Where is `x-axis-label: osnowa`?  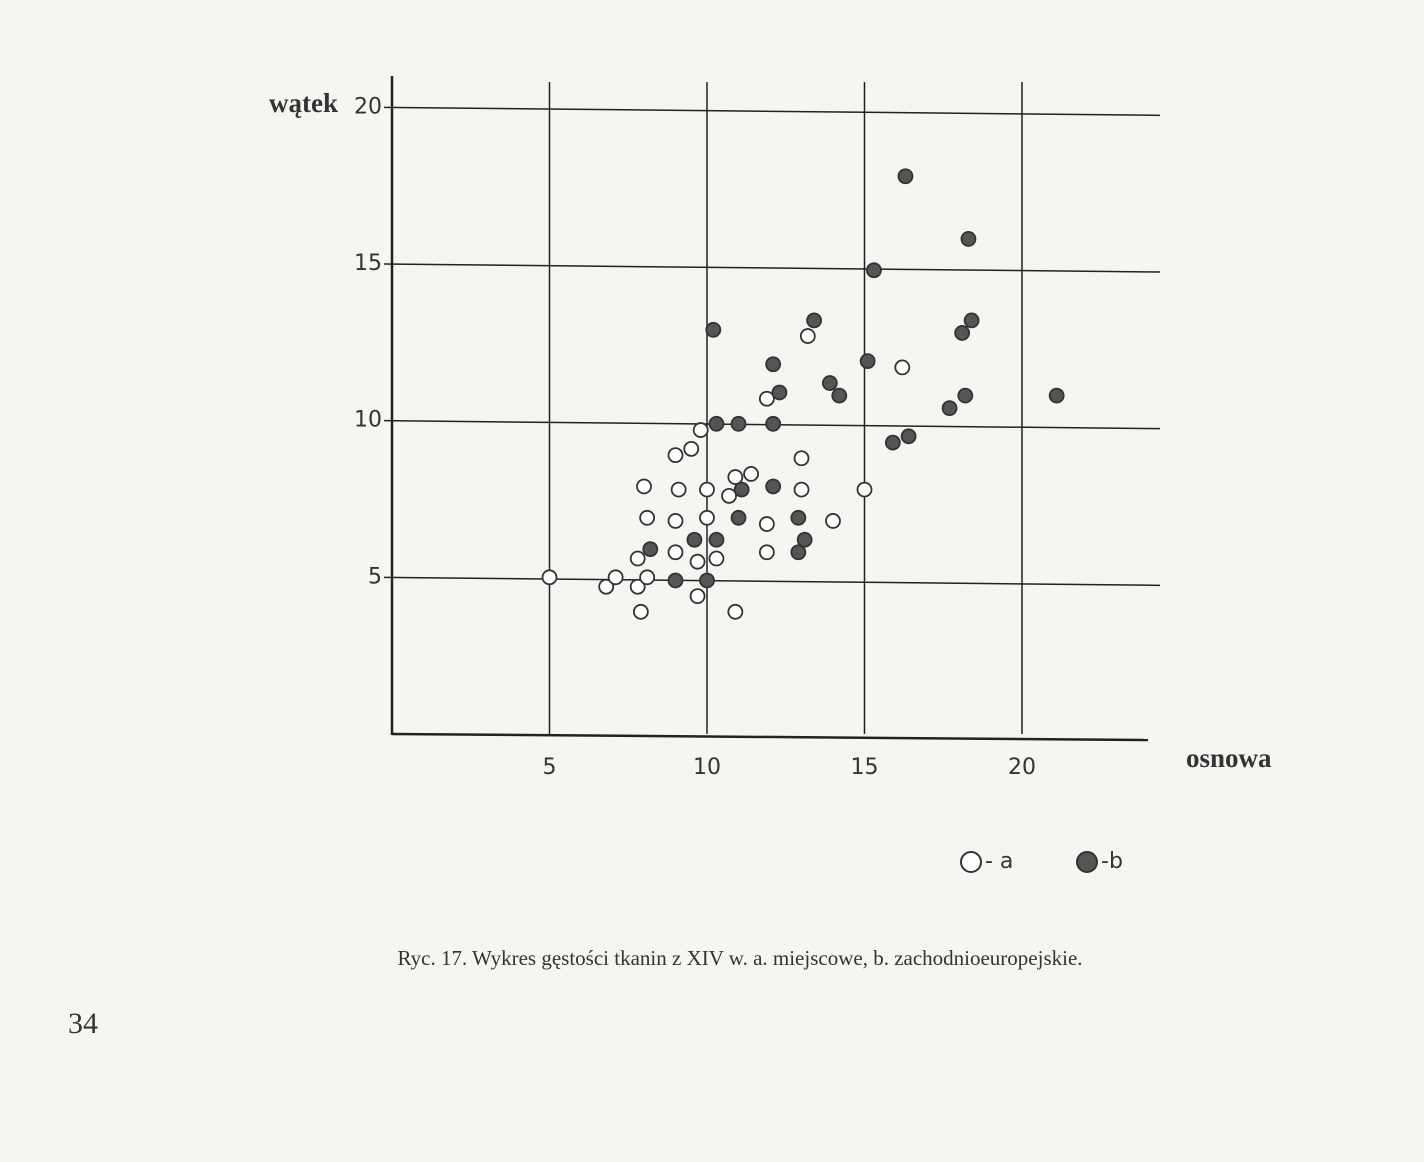 x-axis-label: osnowa is located at coordinates (1229, 758).